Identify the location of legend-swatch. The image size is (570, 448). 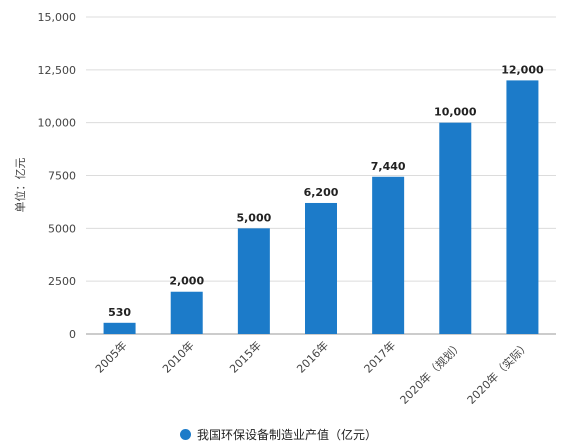
(185, 434).